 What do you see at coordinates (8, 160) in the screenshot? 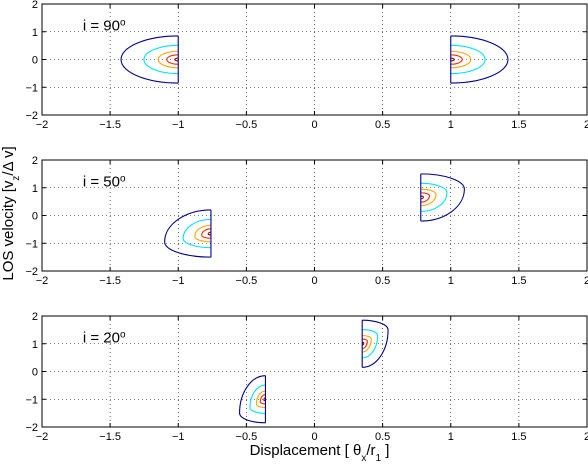
I see `y-axis-label-part: /Δ v]` at bounding box center [8, 160].